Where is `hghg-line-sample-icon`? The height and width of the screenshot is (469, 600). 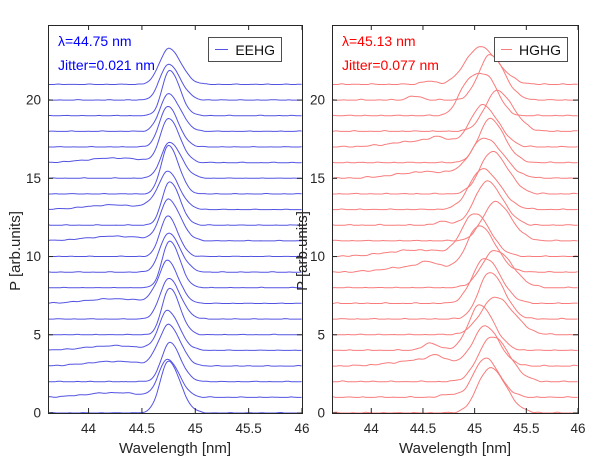 hghg-line-sample-icon is located at coordinates (506, 49).